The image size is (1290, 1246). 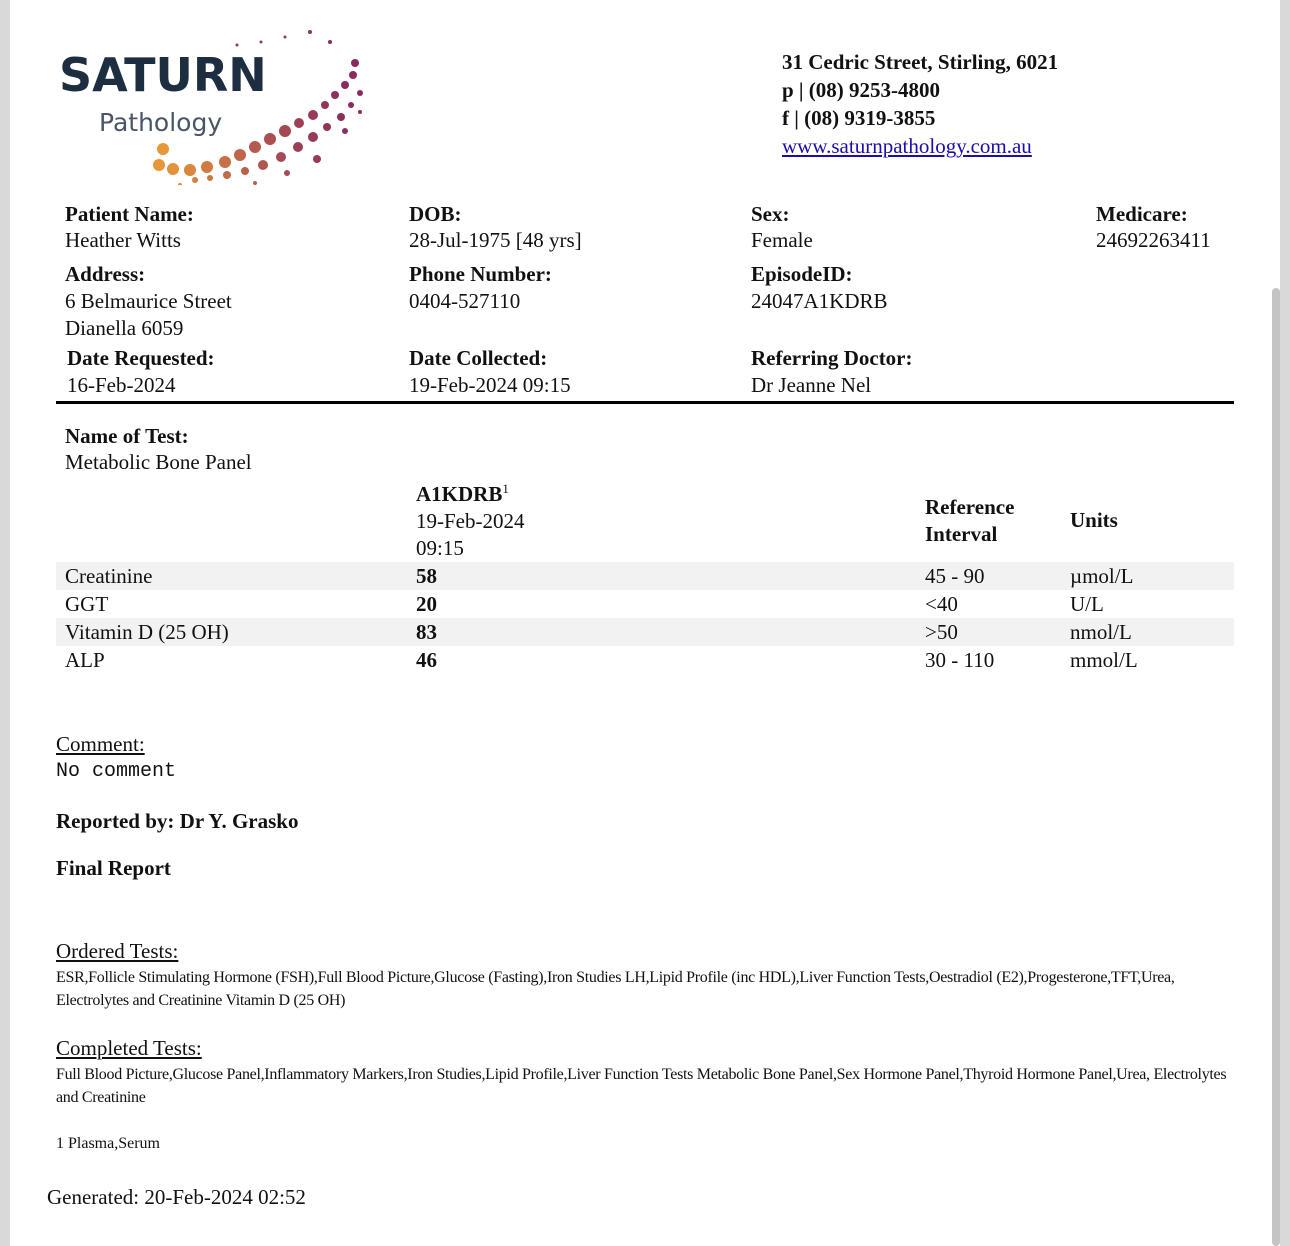 What do you see at coordinates (160, 122) in the screenshot?
I see `logo-subtext: Pathology` at bounding box center [160, 122].